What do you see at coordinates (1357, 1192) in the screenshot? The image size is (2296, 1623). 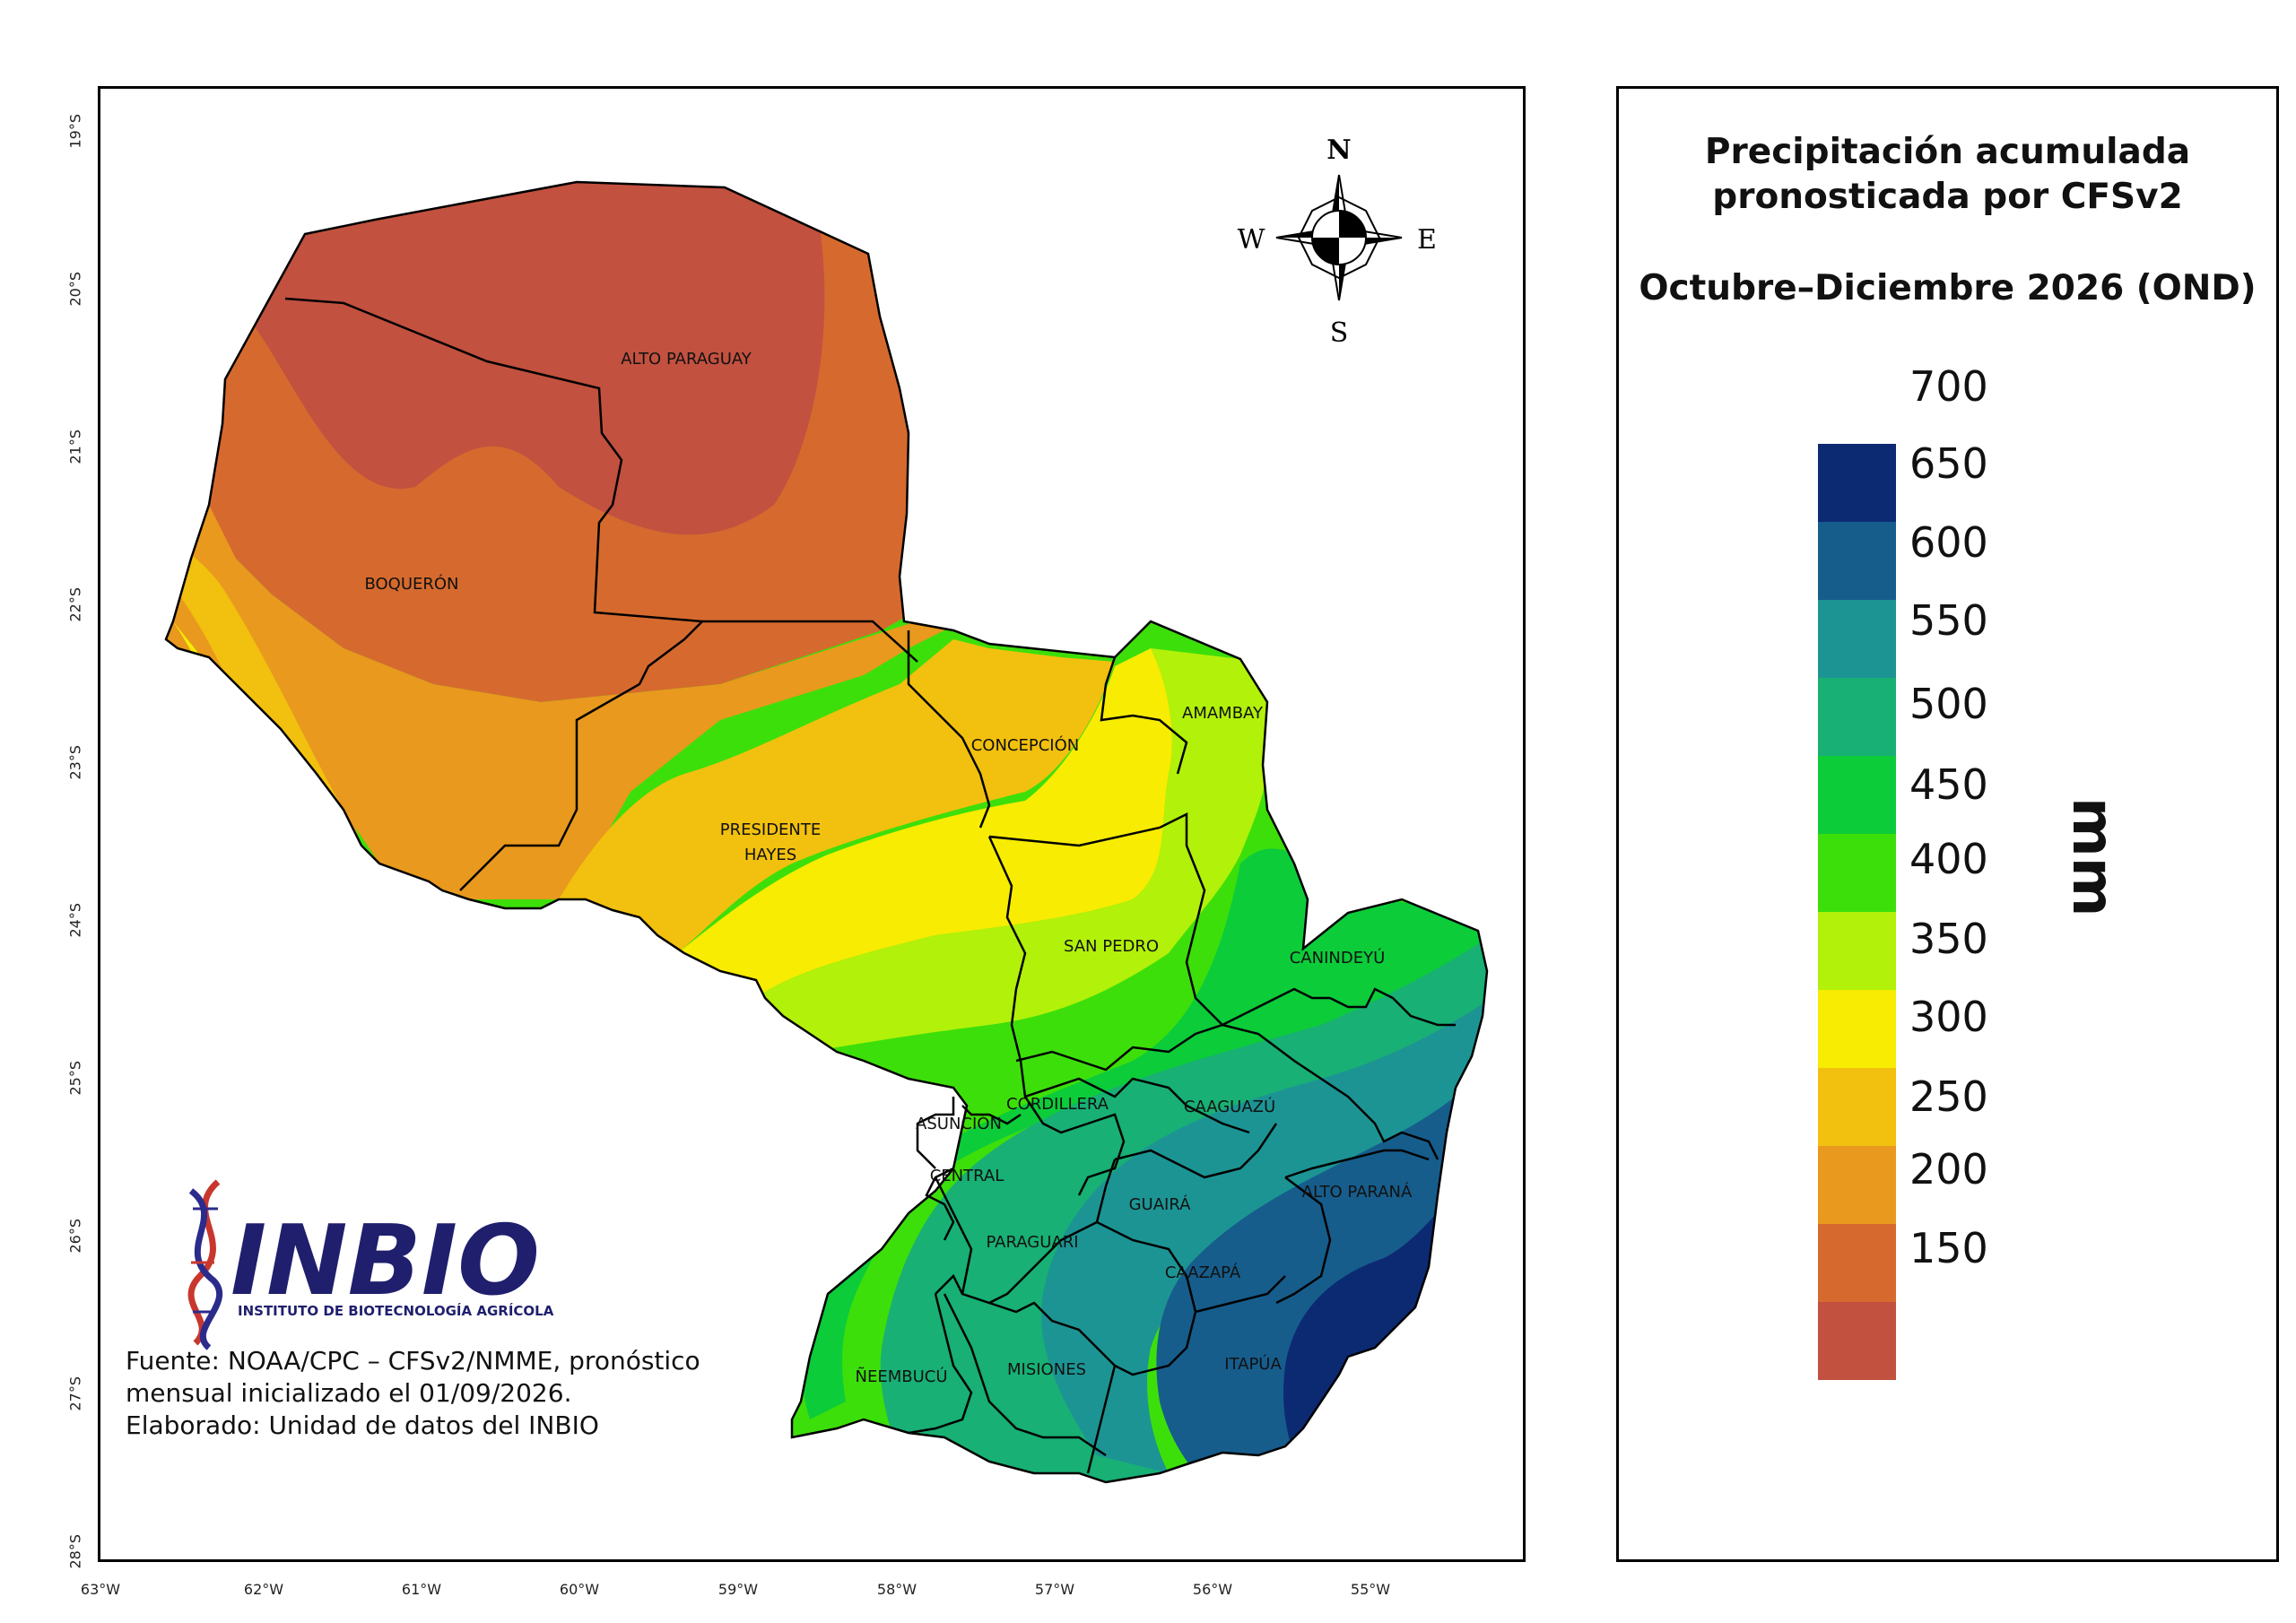 I see `label-alto-parana: ALTO PARANÁ` at bounding box center [1357, 1192].